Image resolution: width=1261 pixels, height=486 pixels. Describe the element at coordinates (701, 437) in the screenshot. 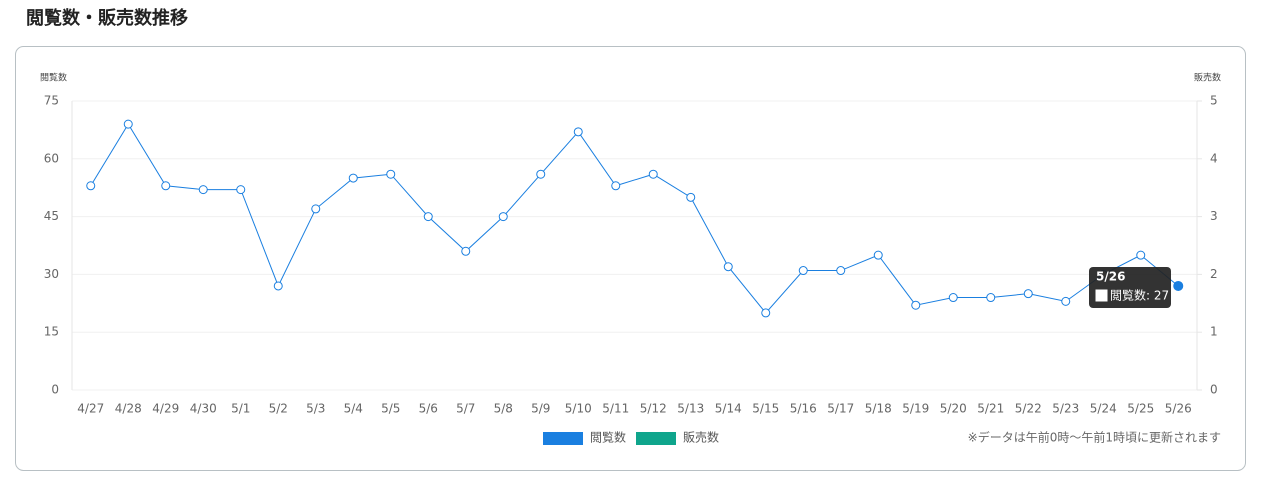

I see `legend-label: 販売数` at that location.